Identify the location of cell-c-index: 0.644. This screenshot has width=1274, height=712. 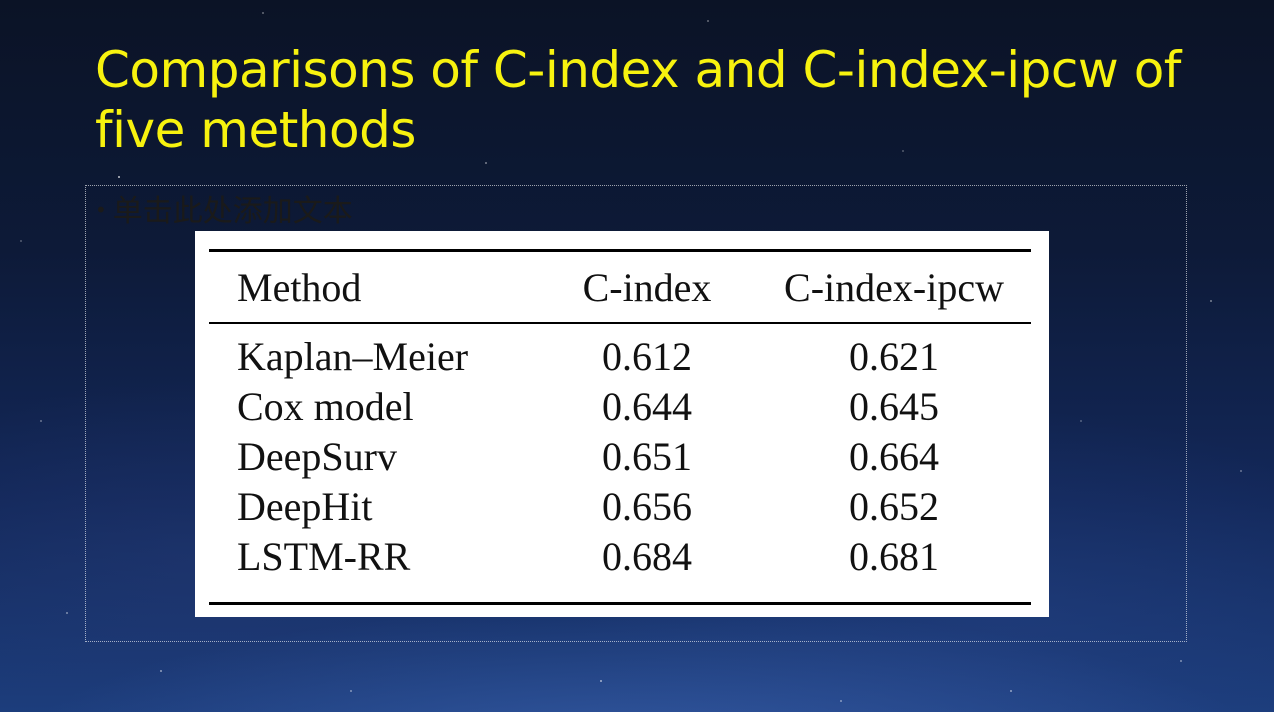
(647, 406).